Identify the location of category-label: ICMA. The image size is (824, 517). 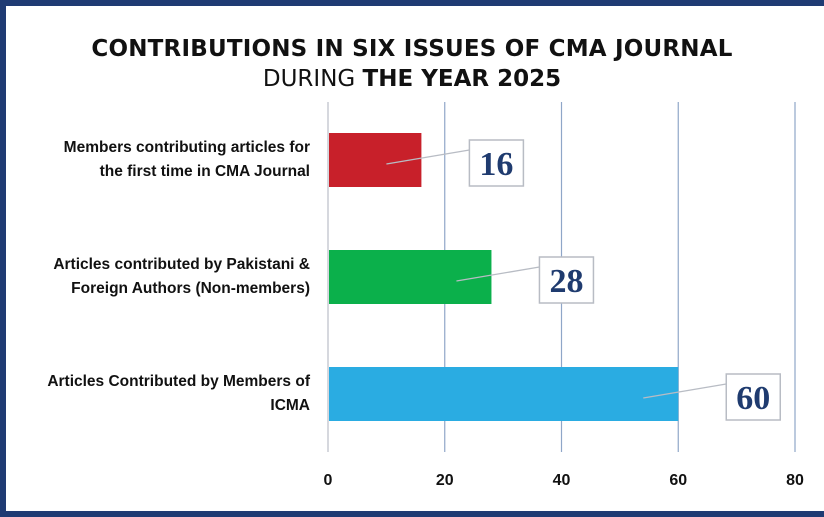
(290, 405).